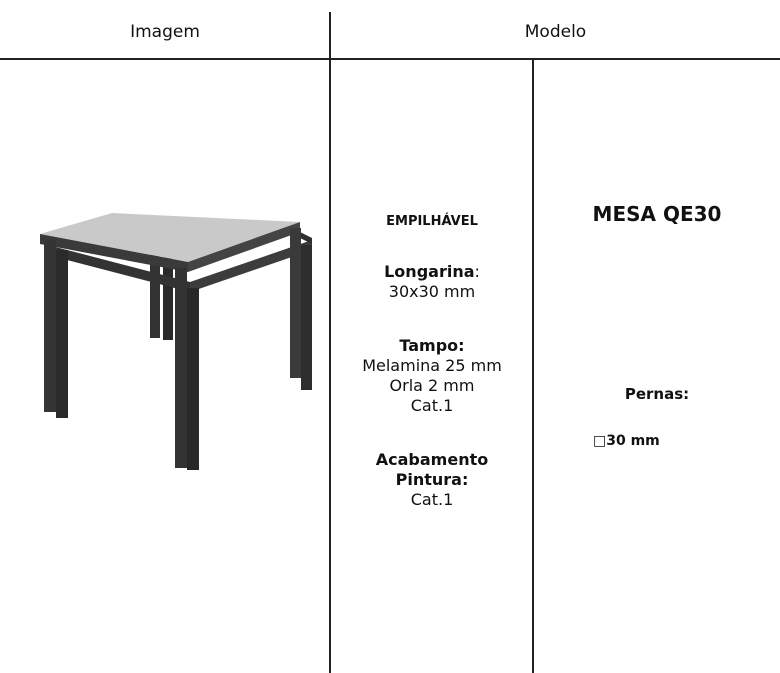 This screenshot has width=780, height=673. I want to click on model-name: MESA QE30, so click(657, 214).